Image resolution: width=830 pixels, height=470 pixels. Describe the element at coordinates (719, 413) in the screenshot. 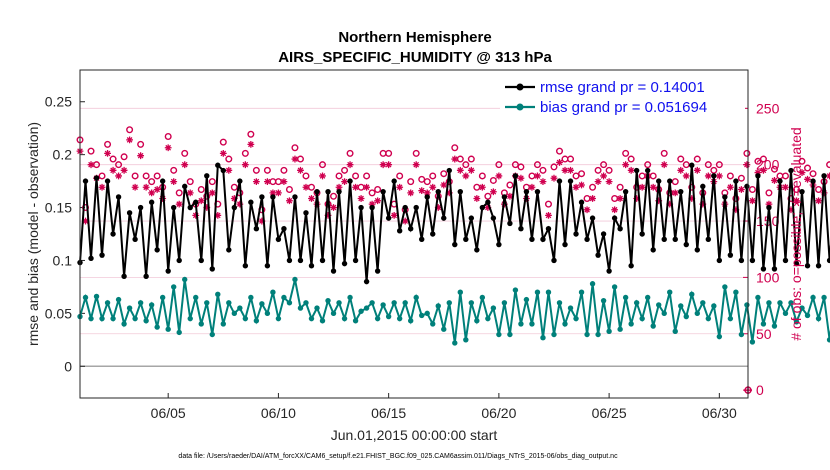

I see `x-tick-label: 06/30` at that location.